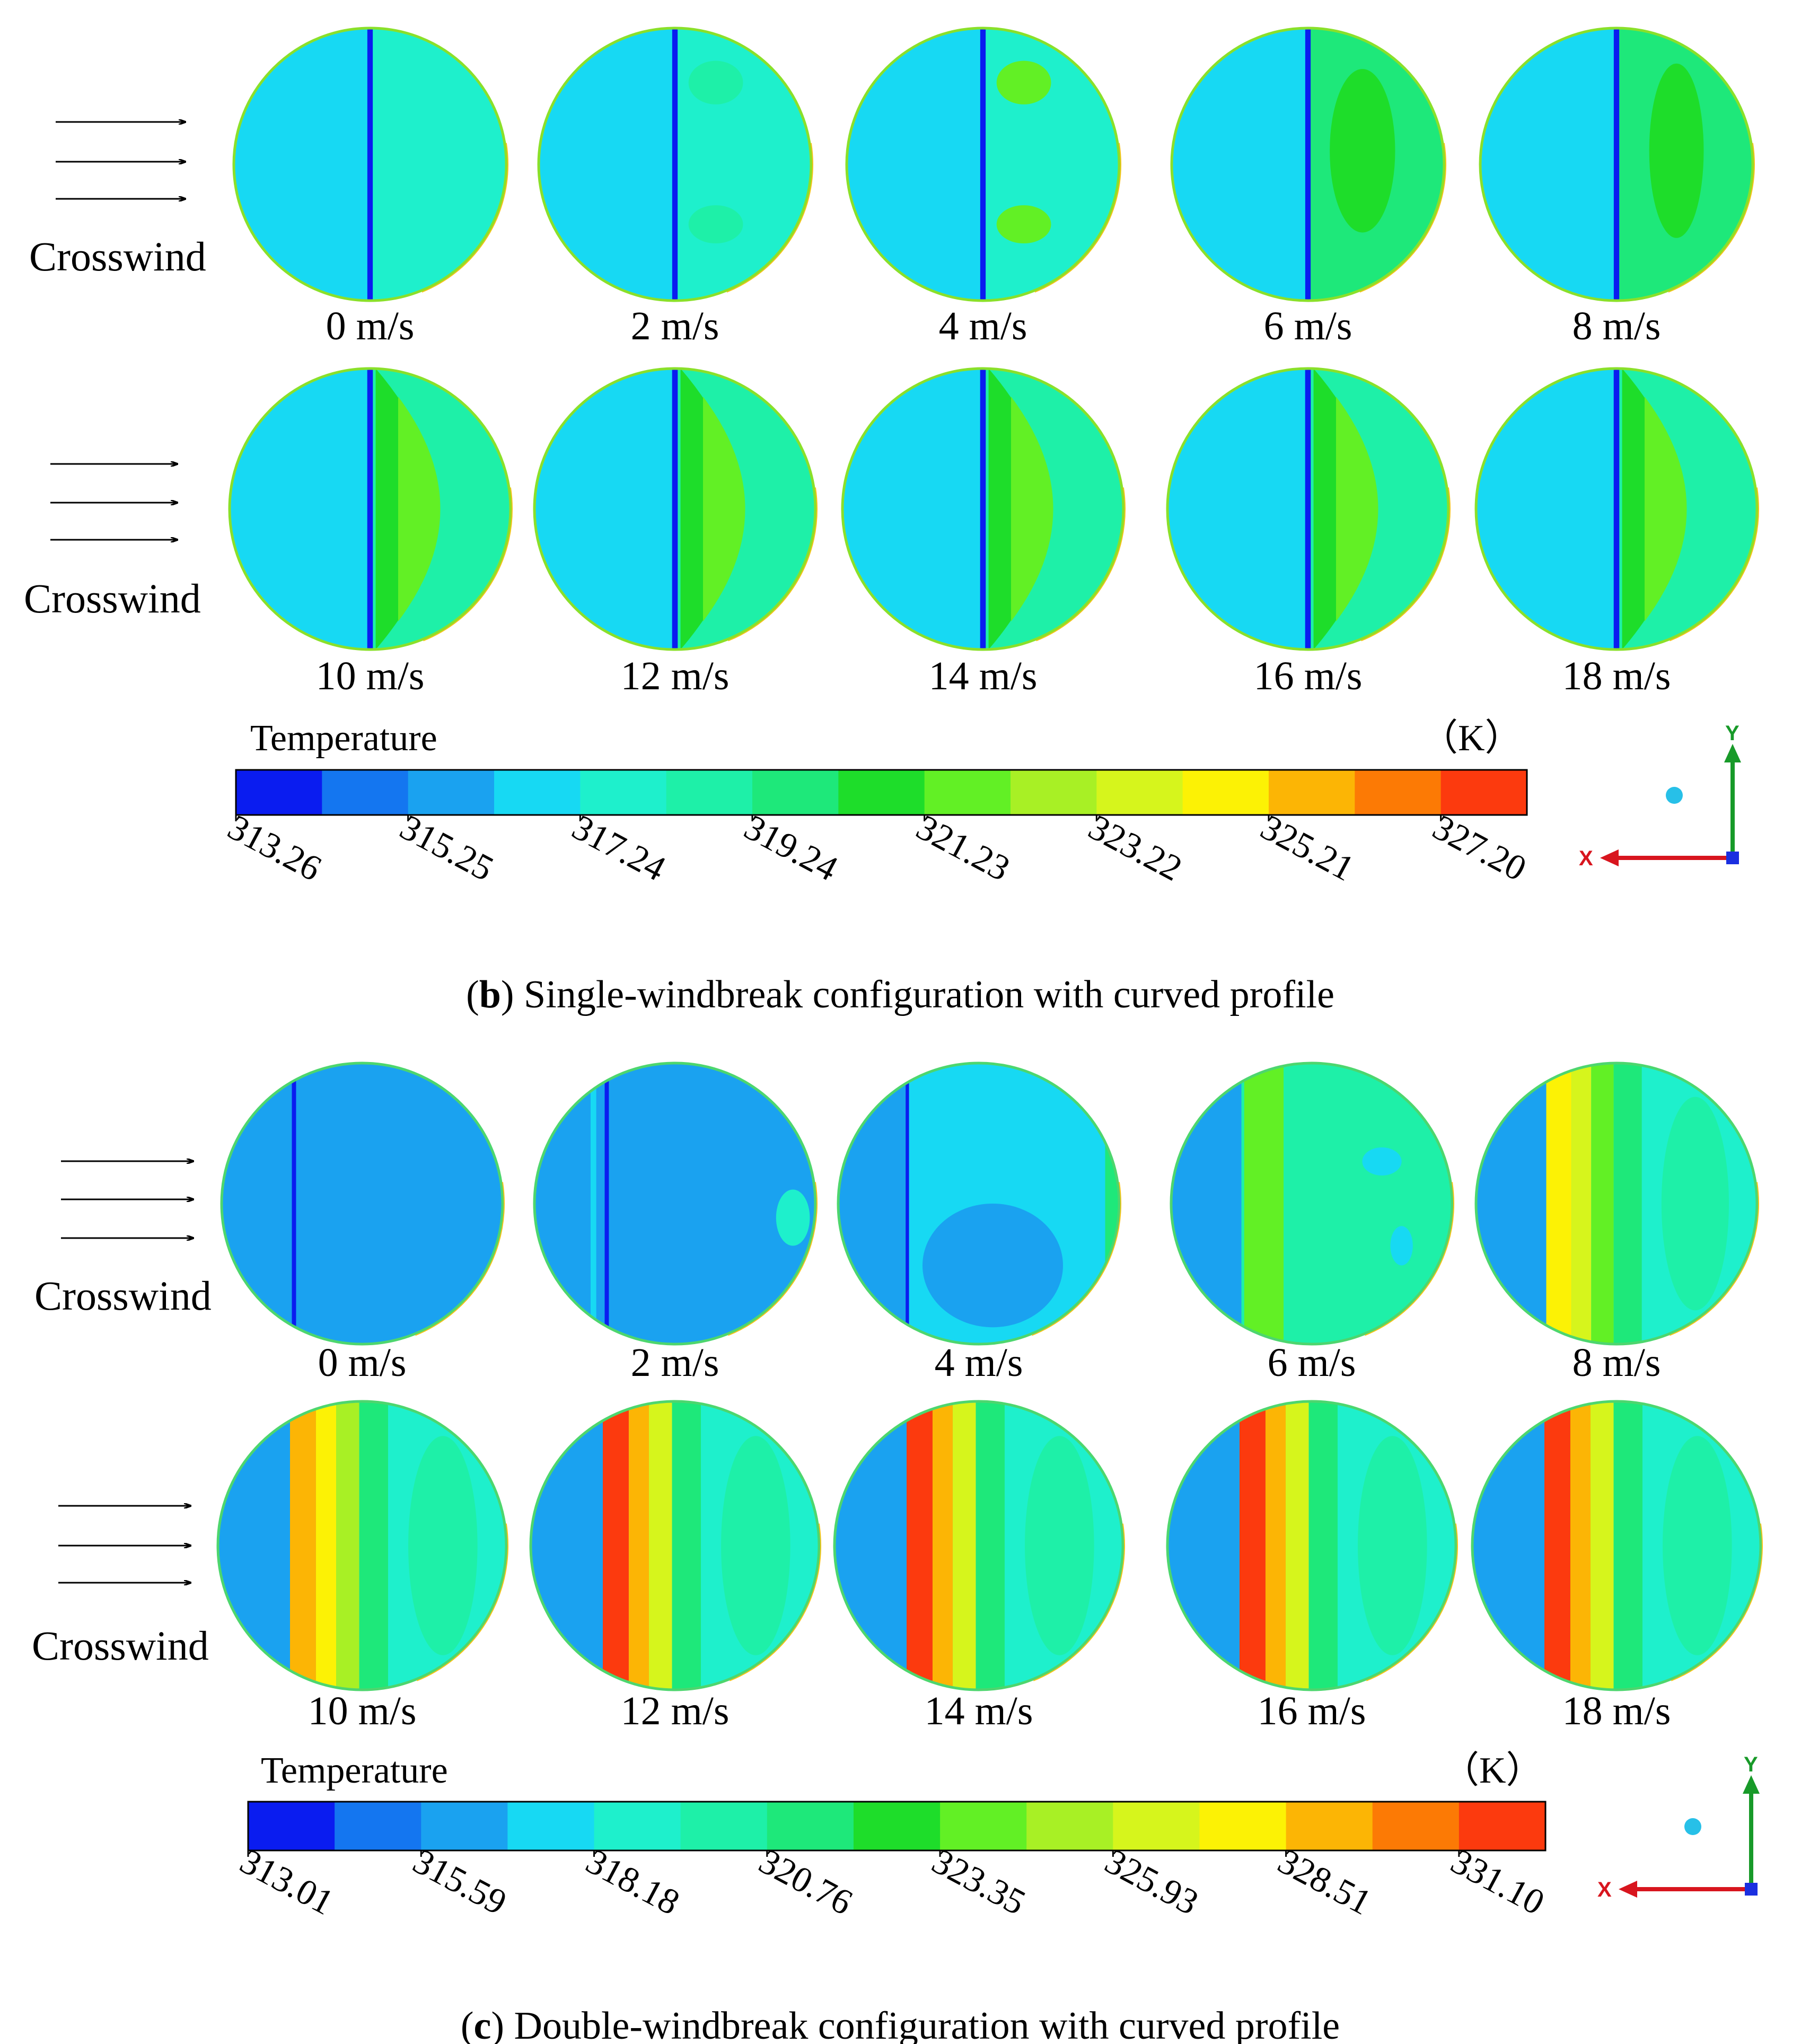  I want to click on speed-label: 16 m/s, so click(1308, 676).